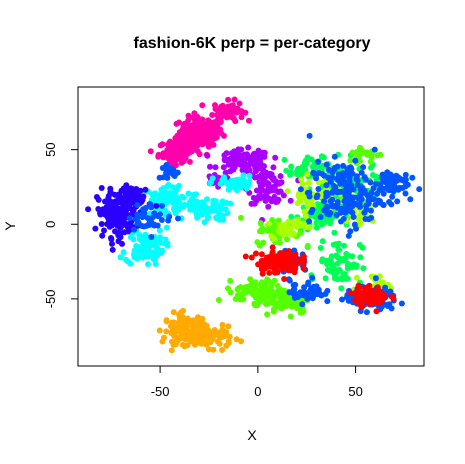  Describe the element at coordinates (252, 43) in the screenshot. I see `chart-title: fashion-6K perp = per-category` at that location.